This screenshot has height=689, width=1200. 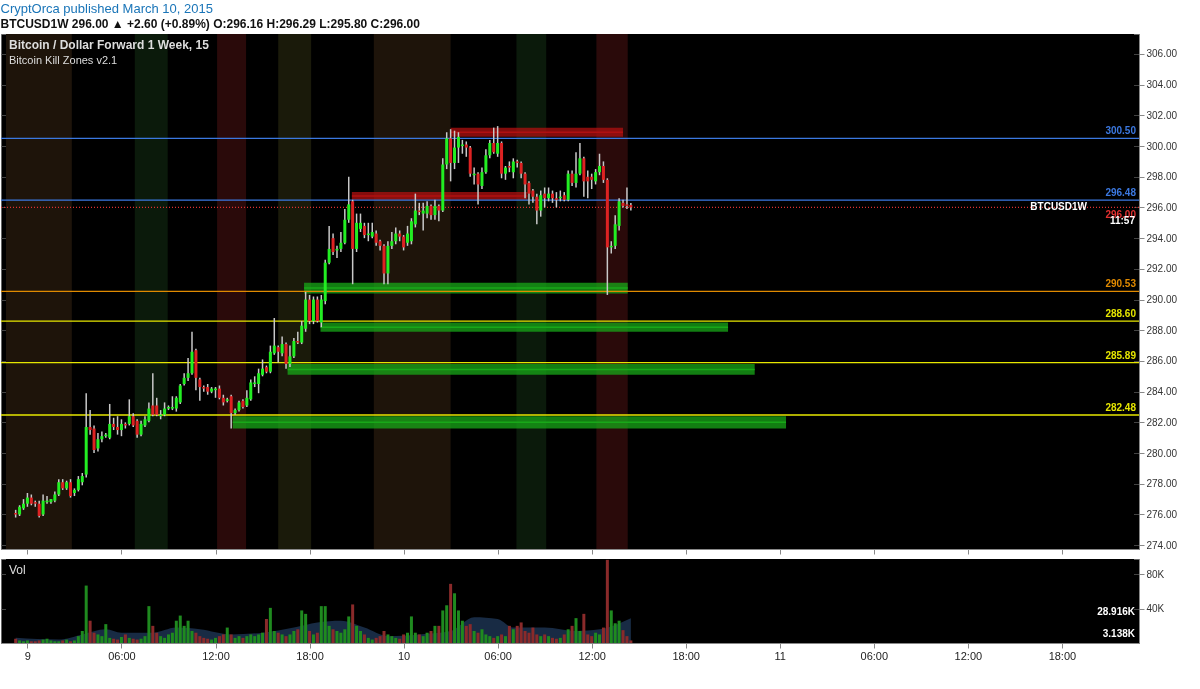 I want to click on ref-line-label: 282.48, so click(x=1121, y=407).